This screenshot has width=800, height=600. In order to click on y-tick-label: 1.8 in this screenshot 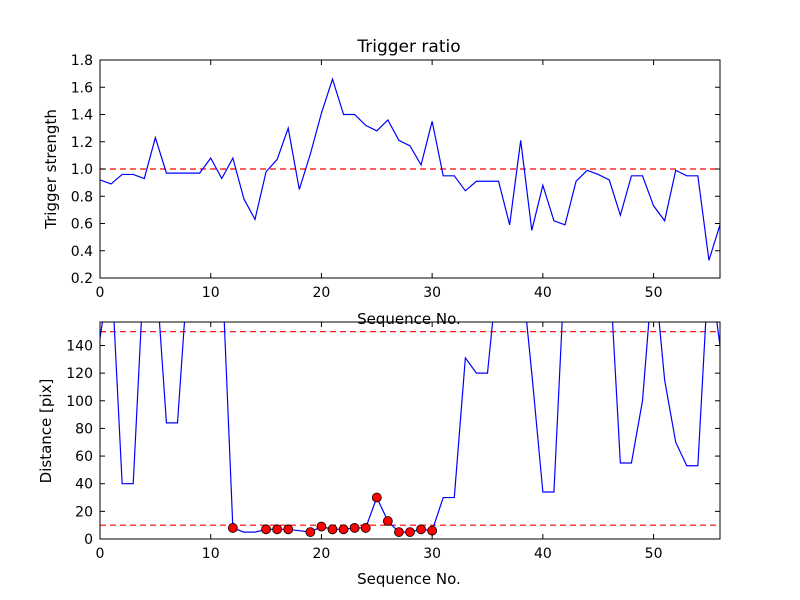, I will do `click(82, 61)`.